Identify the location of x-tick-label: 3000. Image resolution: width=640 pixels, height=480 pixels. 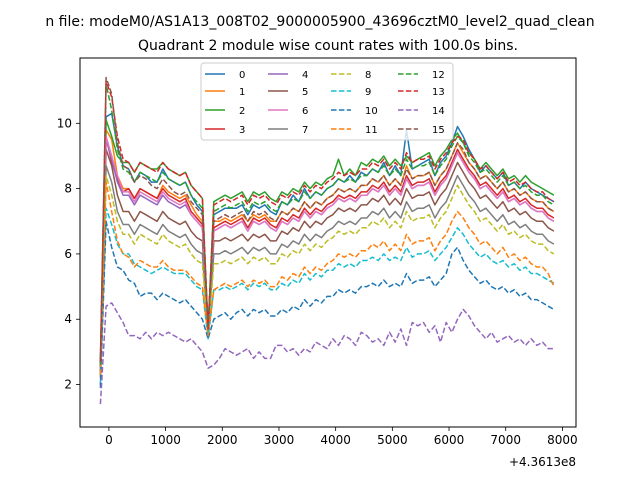
(279, 440).